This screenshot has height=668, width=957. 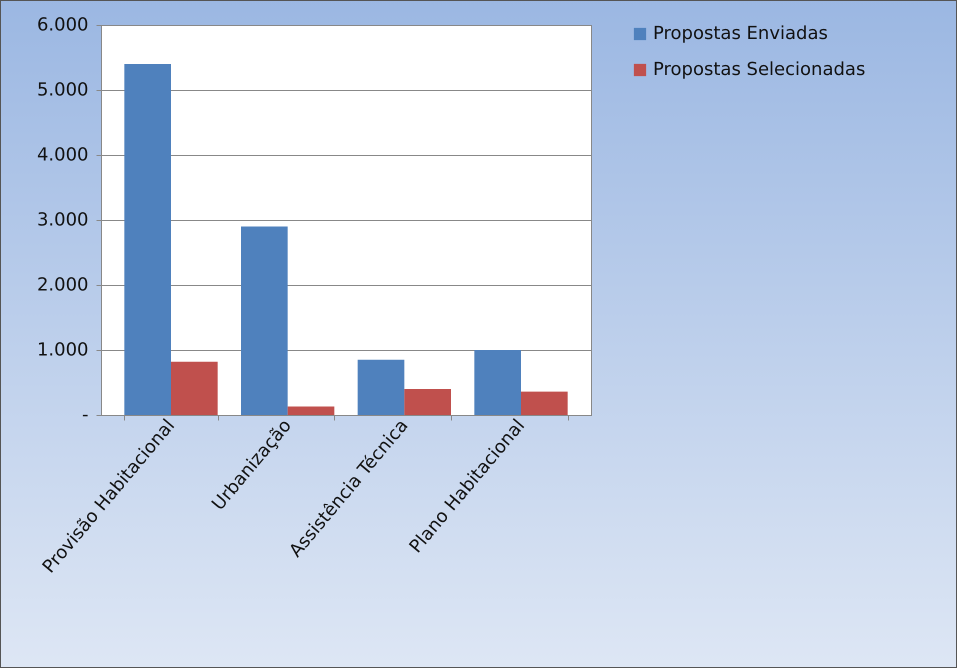 I want to click on y-tick-label: 3.000, so click(x=62, y=220).